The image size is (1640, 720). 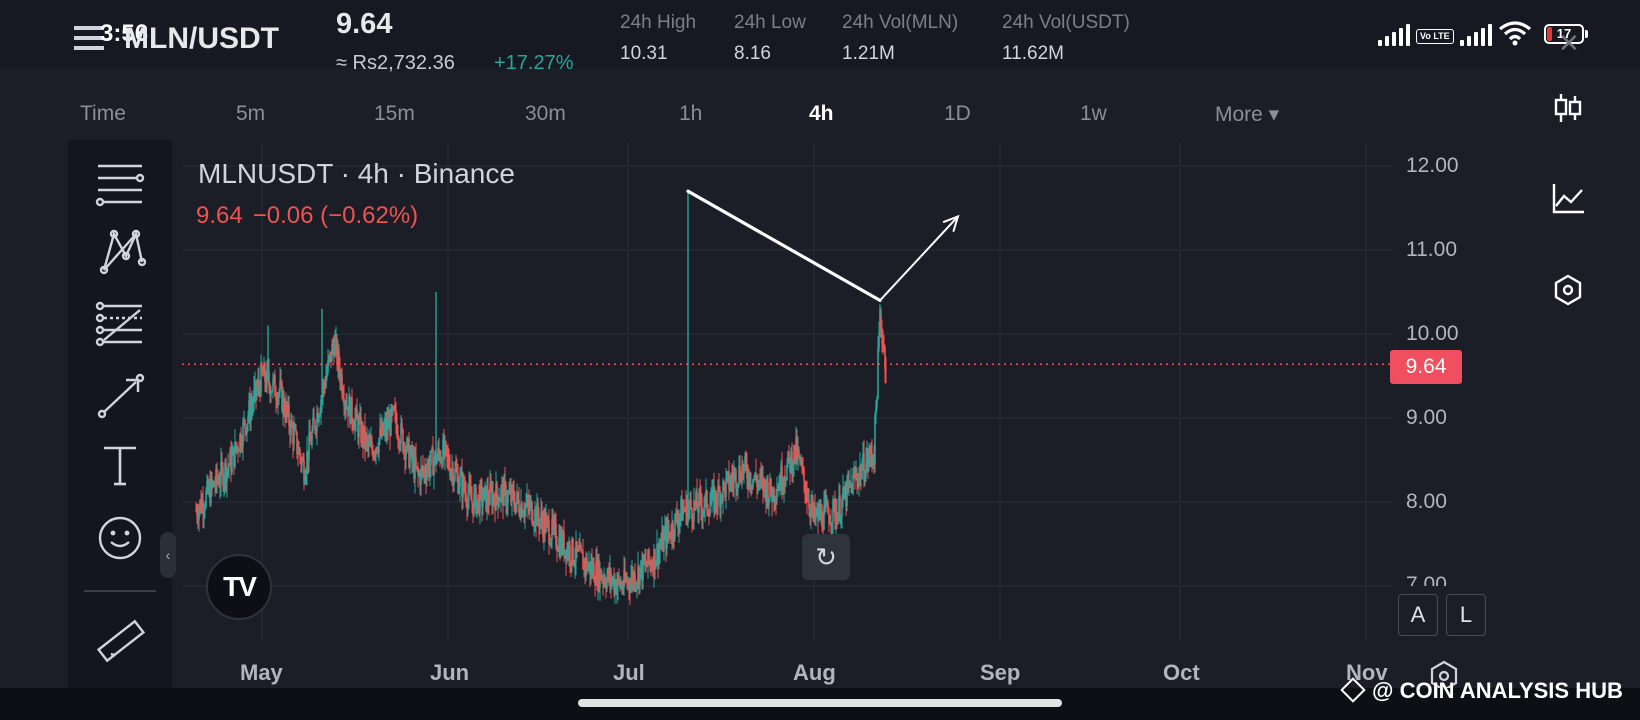 What do you see at coordinates (120, 642) in the screenshot?
I see `ruler-icon` at bounding box center [120, 642].